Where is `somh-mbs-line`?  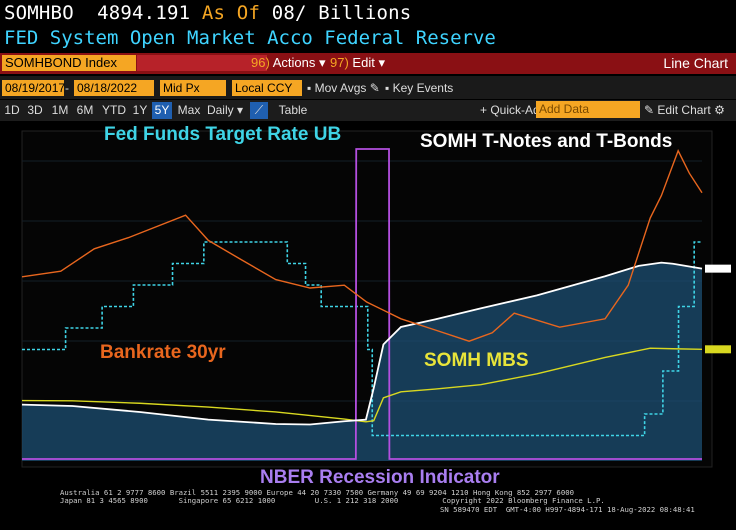 somh-mbs-line is located at coordinates (362, 385).